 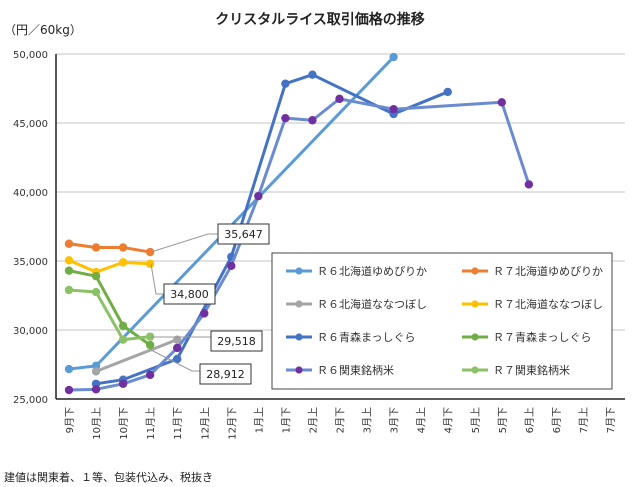 I want to click on x-tick-label: 7月下, so click(x=611, y=420).